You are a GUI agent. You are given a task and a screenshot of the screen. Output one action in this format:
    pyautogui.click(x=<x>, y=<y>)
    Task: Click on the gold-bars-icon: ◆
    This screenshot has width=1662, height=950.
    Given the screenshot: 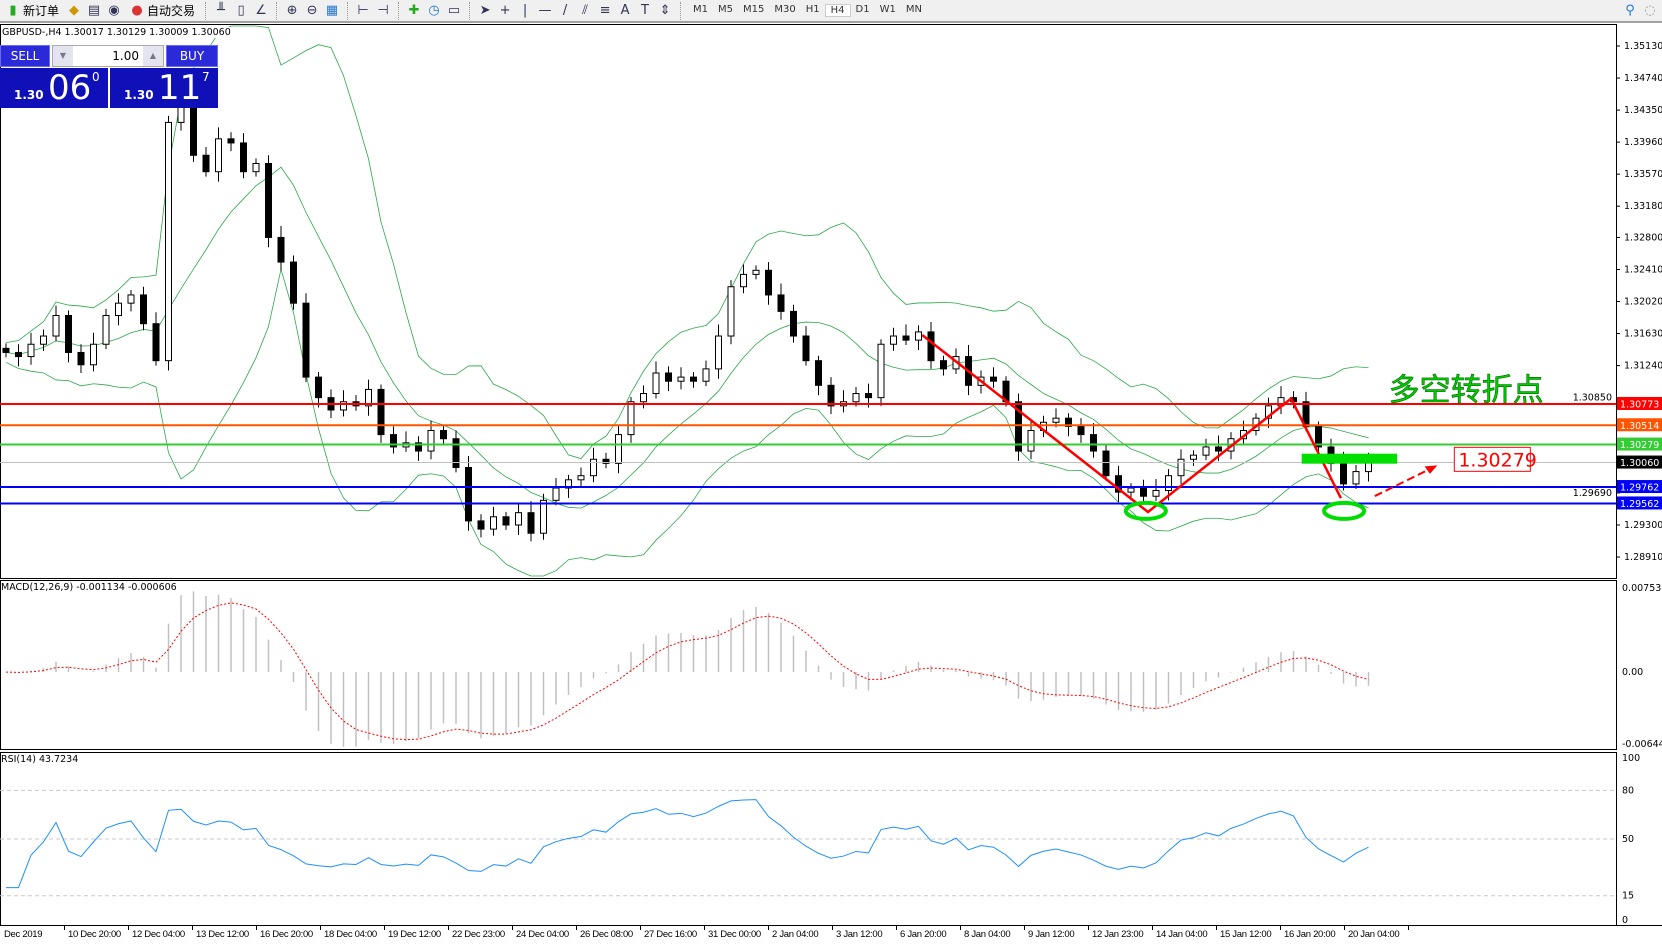 What is the action you would take?
    pyautogui.click(x=74, y=10)
    